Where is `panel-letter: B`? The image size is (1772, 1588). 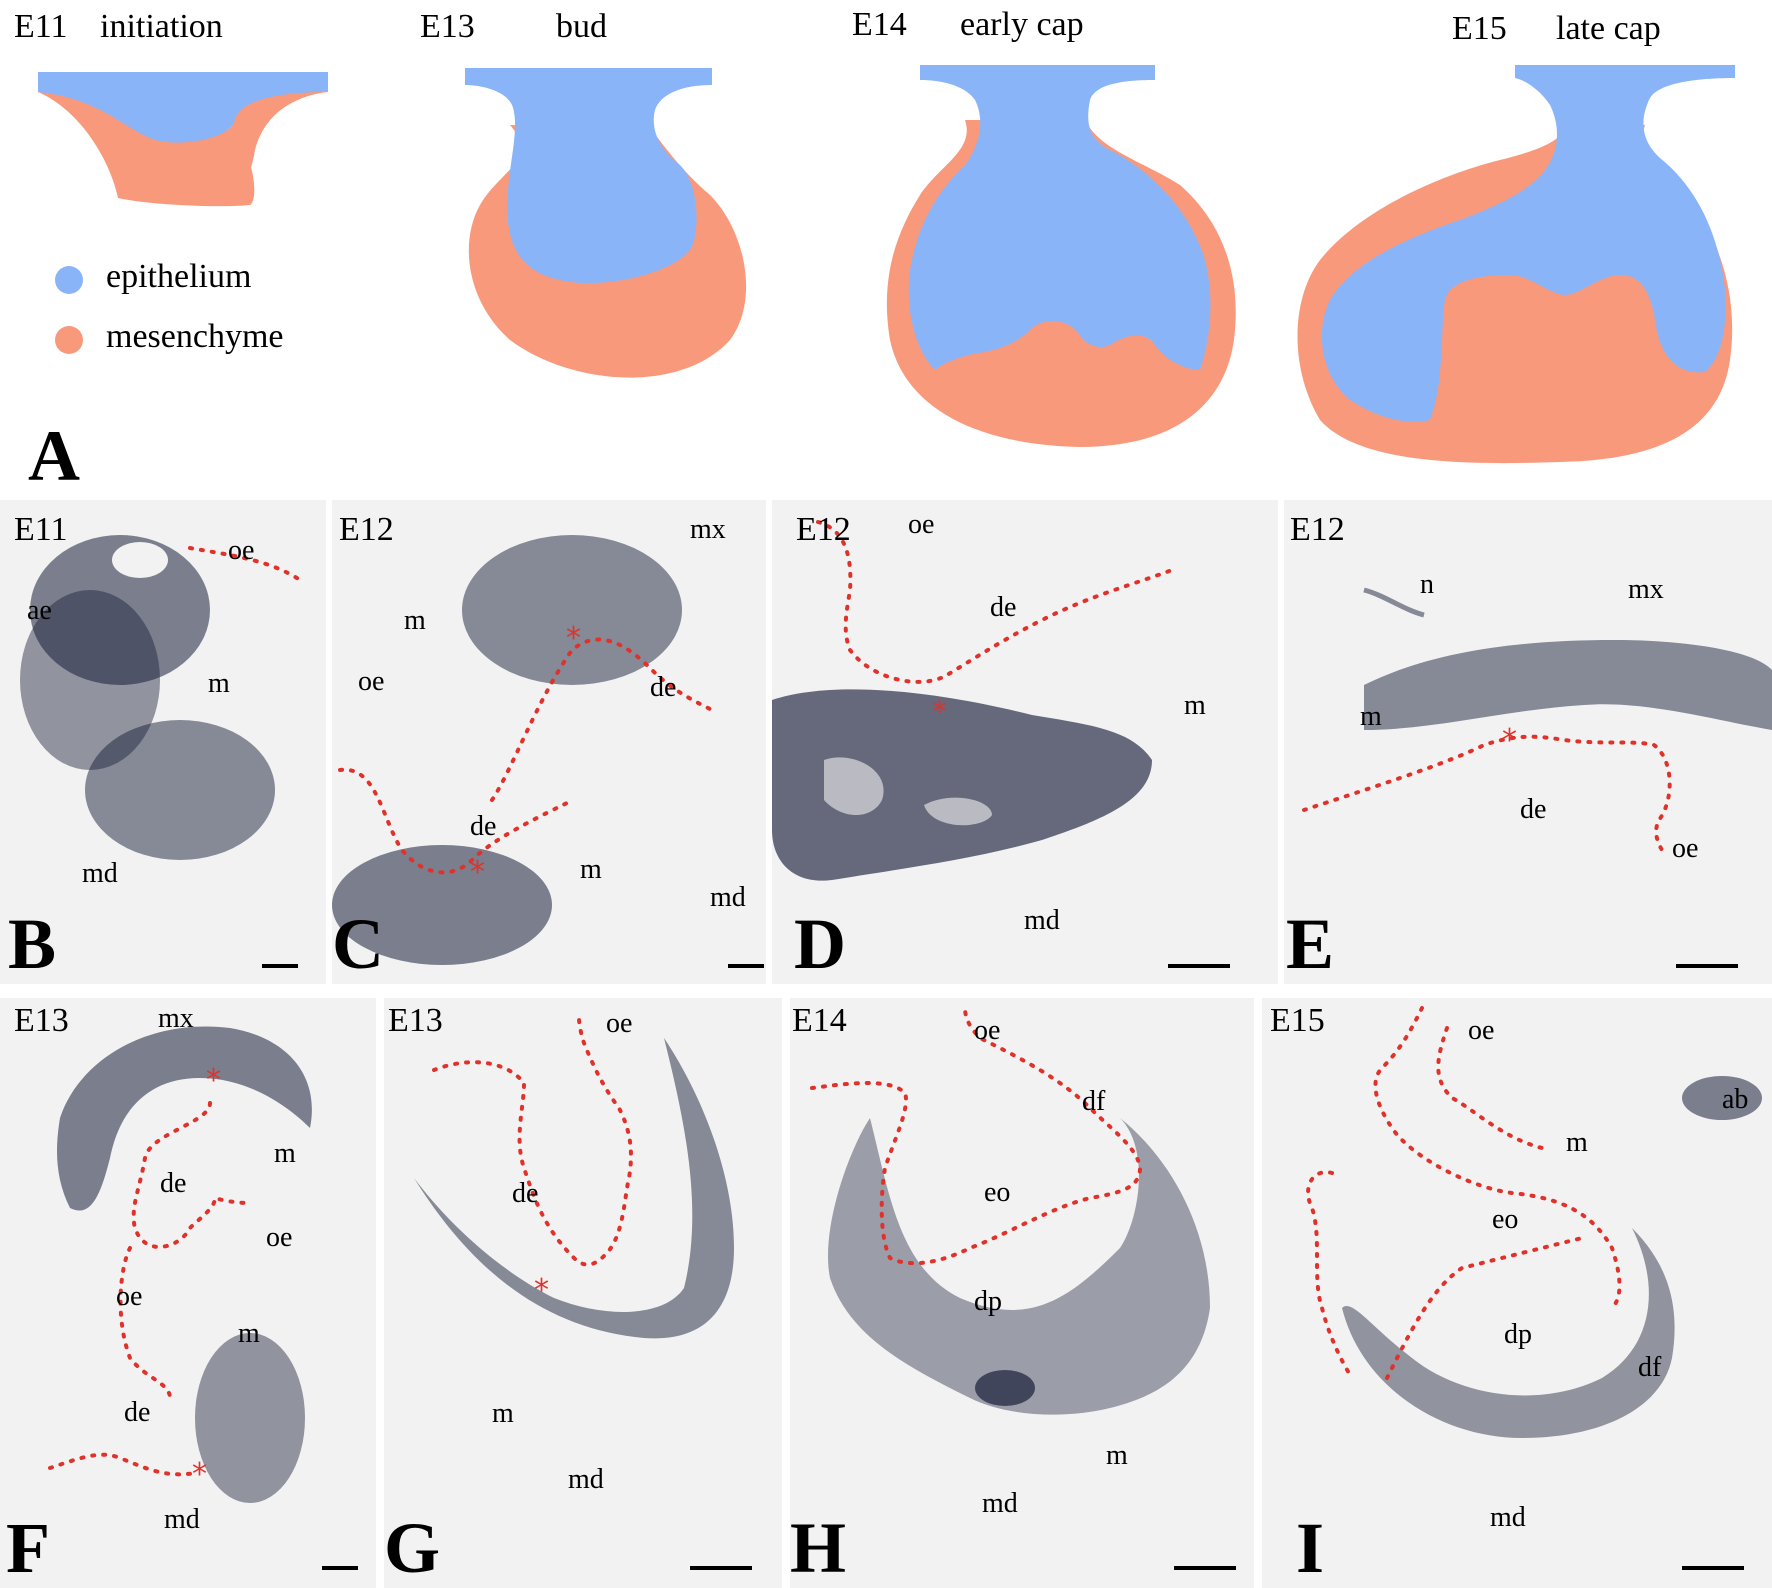 panel-letter: B is located at coordinates (32, 944).